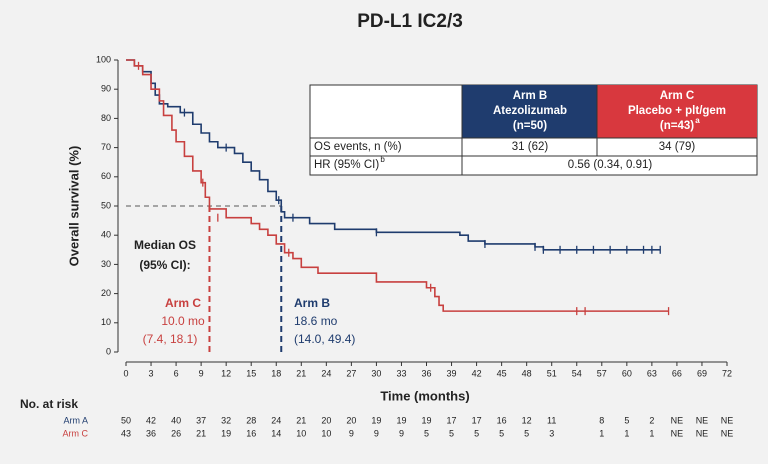 The width and height of the screenshot is (768, 464). Describe the element at coordinates (346, 165) in the screenshot. I see `row-label: HR (95% CI)` at that location.